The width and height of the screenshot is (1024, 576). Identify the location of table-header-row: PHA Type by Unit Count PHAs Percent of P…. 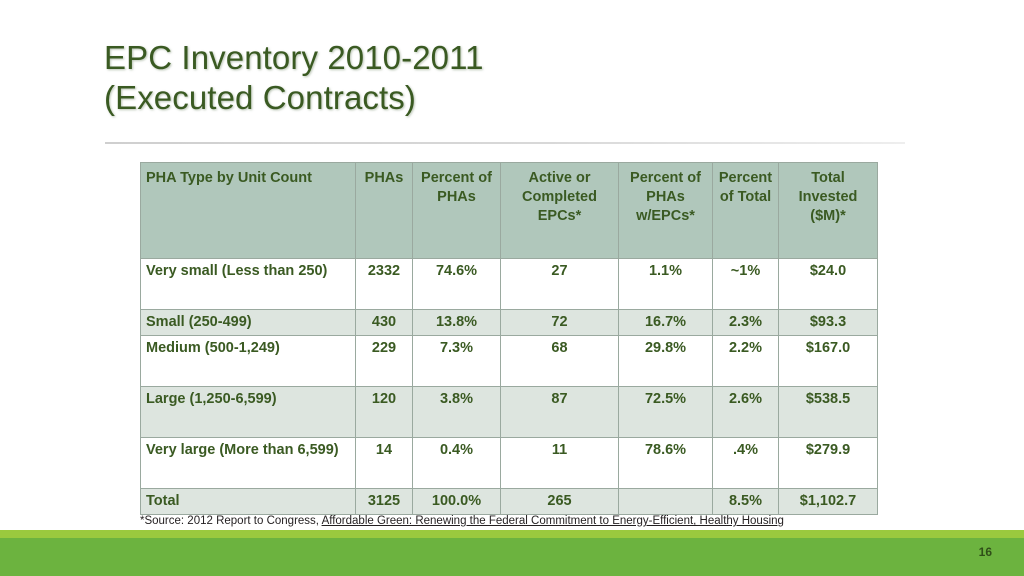
(509, 210).